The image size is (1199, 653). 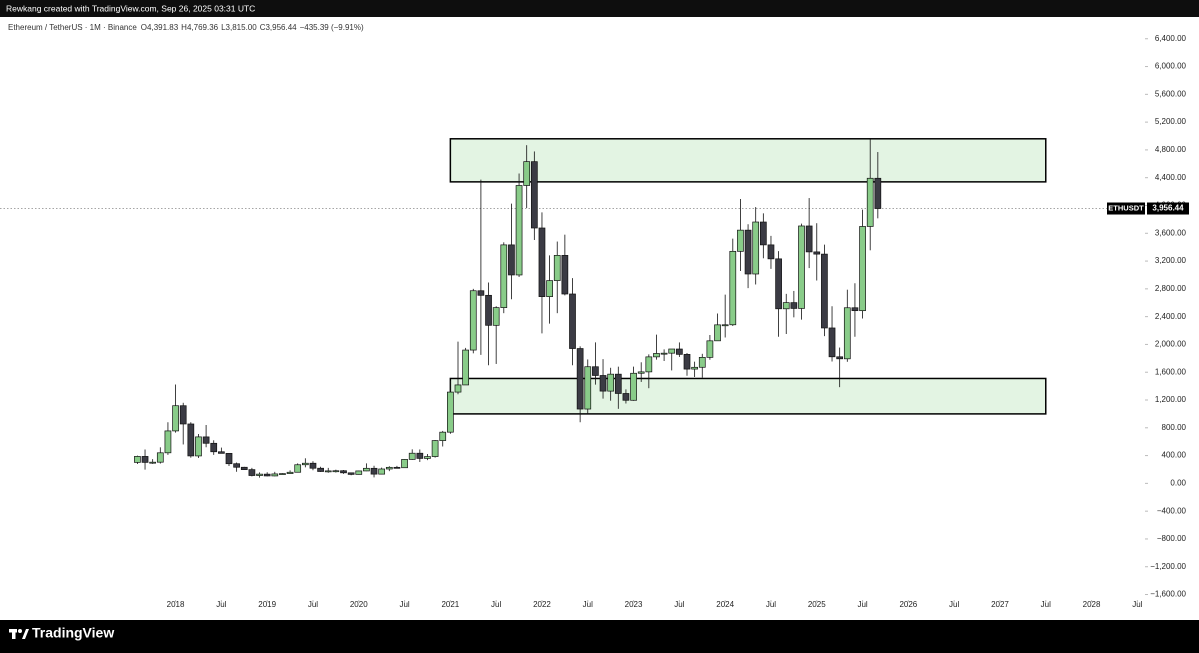 What do you see at coordinates (1172, 538) in the screenshot?
I see `y-tick-label: −800.00` at bounding box center [1172, 538].